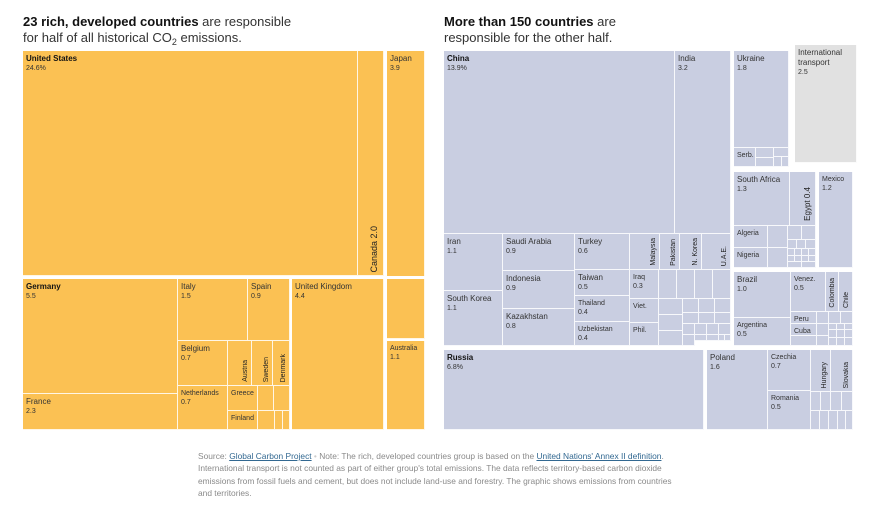 The image size is (876, 510). What do you see at coordinates (452, 308) in the screenshot?
I see `country-value: 1.1` at bounding box center [452, 308].